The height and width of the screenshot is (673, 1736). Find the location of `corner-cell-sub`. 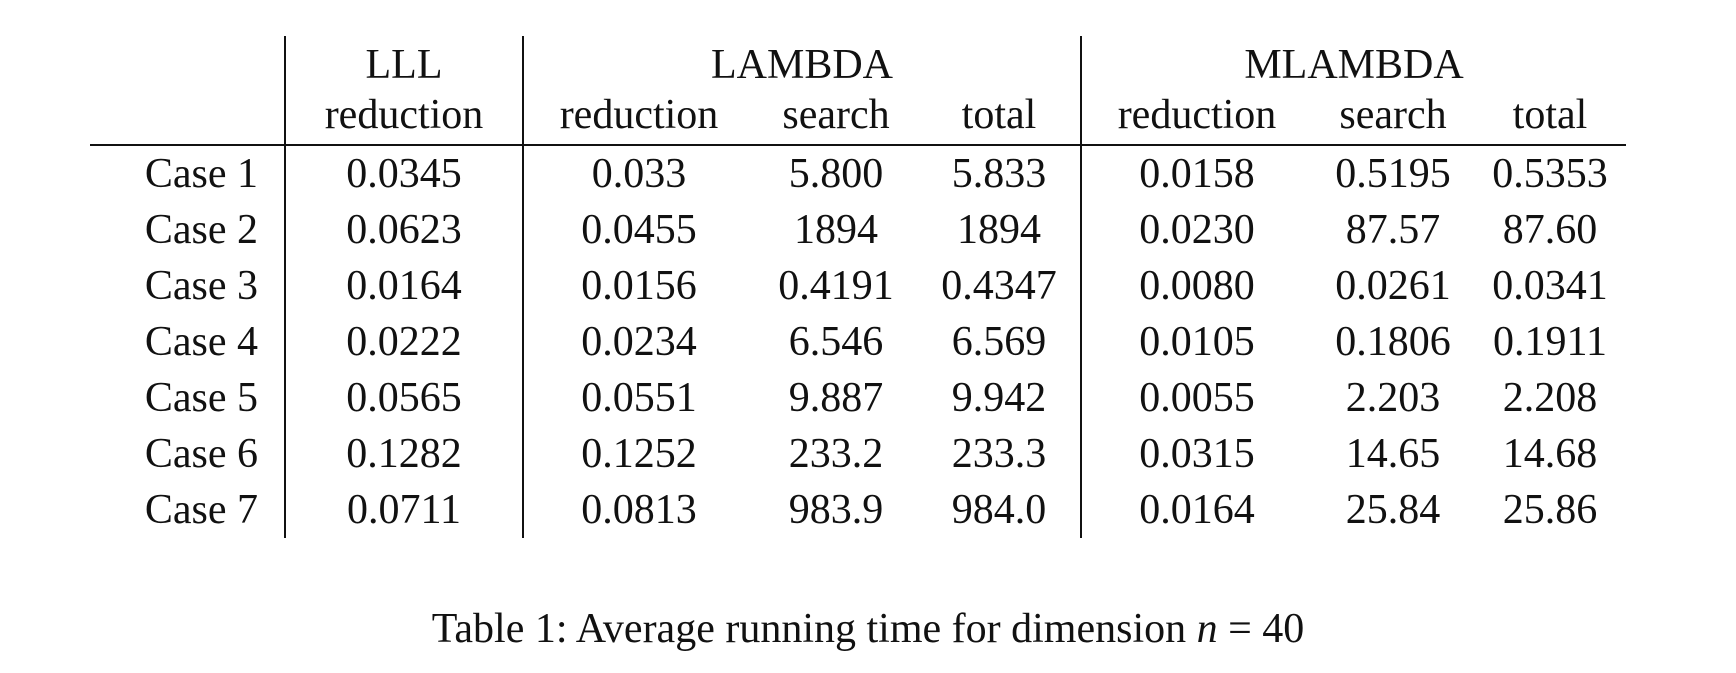

corner-cell-sub is located at coordinates (187, 119).